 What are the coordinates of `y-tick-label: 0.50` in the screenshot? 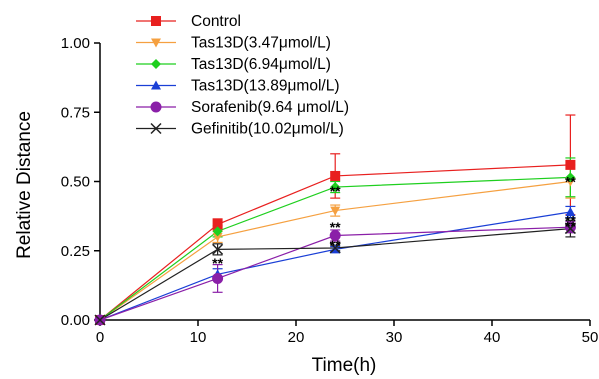 It's located at (75, 182).